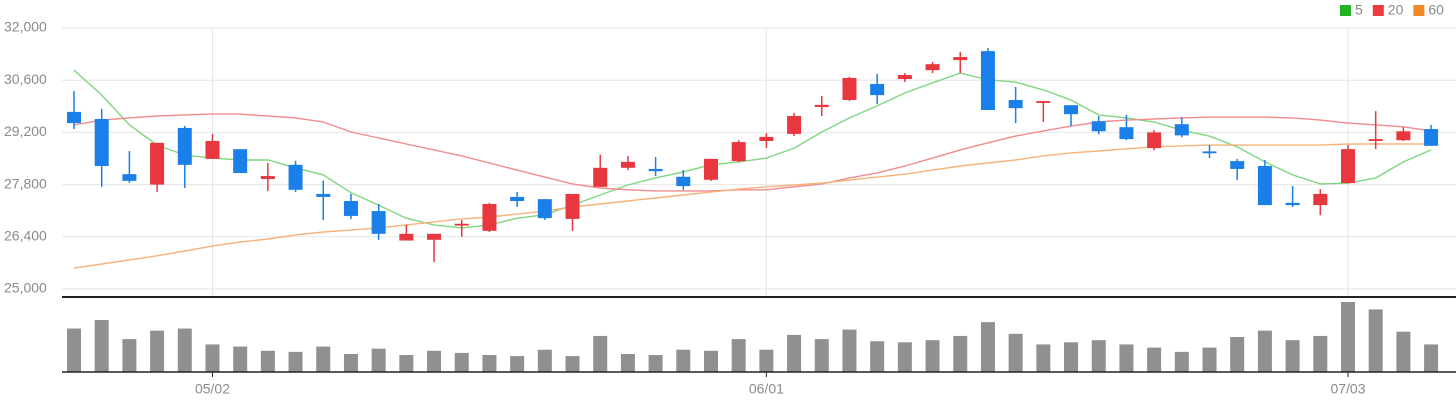 The height and width of the screenshot is (400, 1456). Describe the element at coordinates (25, 79) in the screenshot. I see `y-tick-label: 30,600` at that location.